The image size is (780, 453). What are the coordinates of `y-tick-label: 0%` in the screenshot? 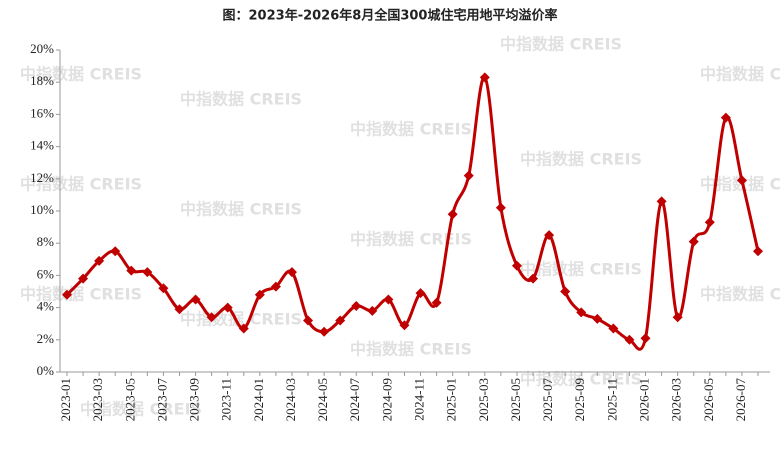 It's located at (46, 370).